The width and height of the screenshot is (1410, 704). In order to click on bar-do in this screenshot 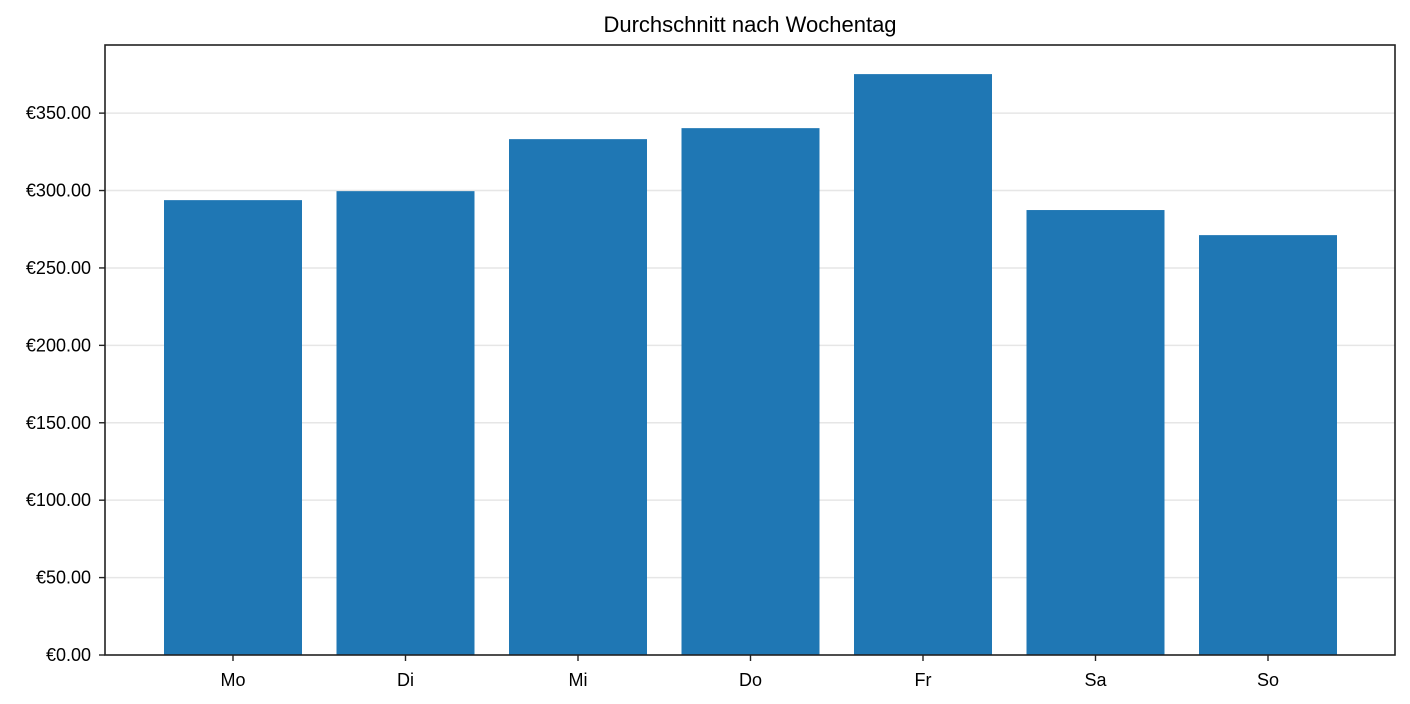, I will do `click(750, 391)`.